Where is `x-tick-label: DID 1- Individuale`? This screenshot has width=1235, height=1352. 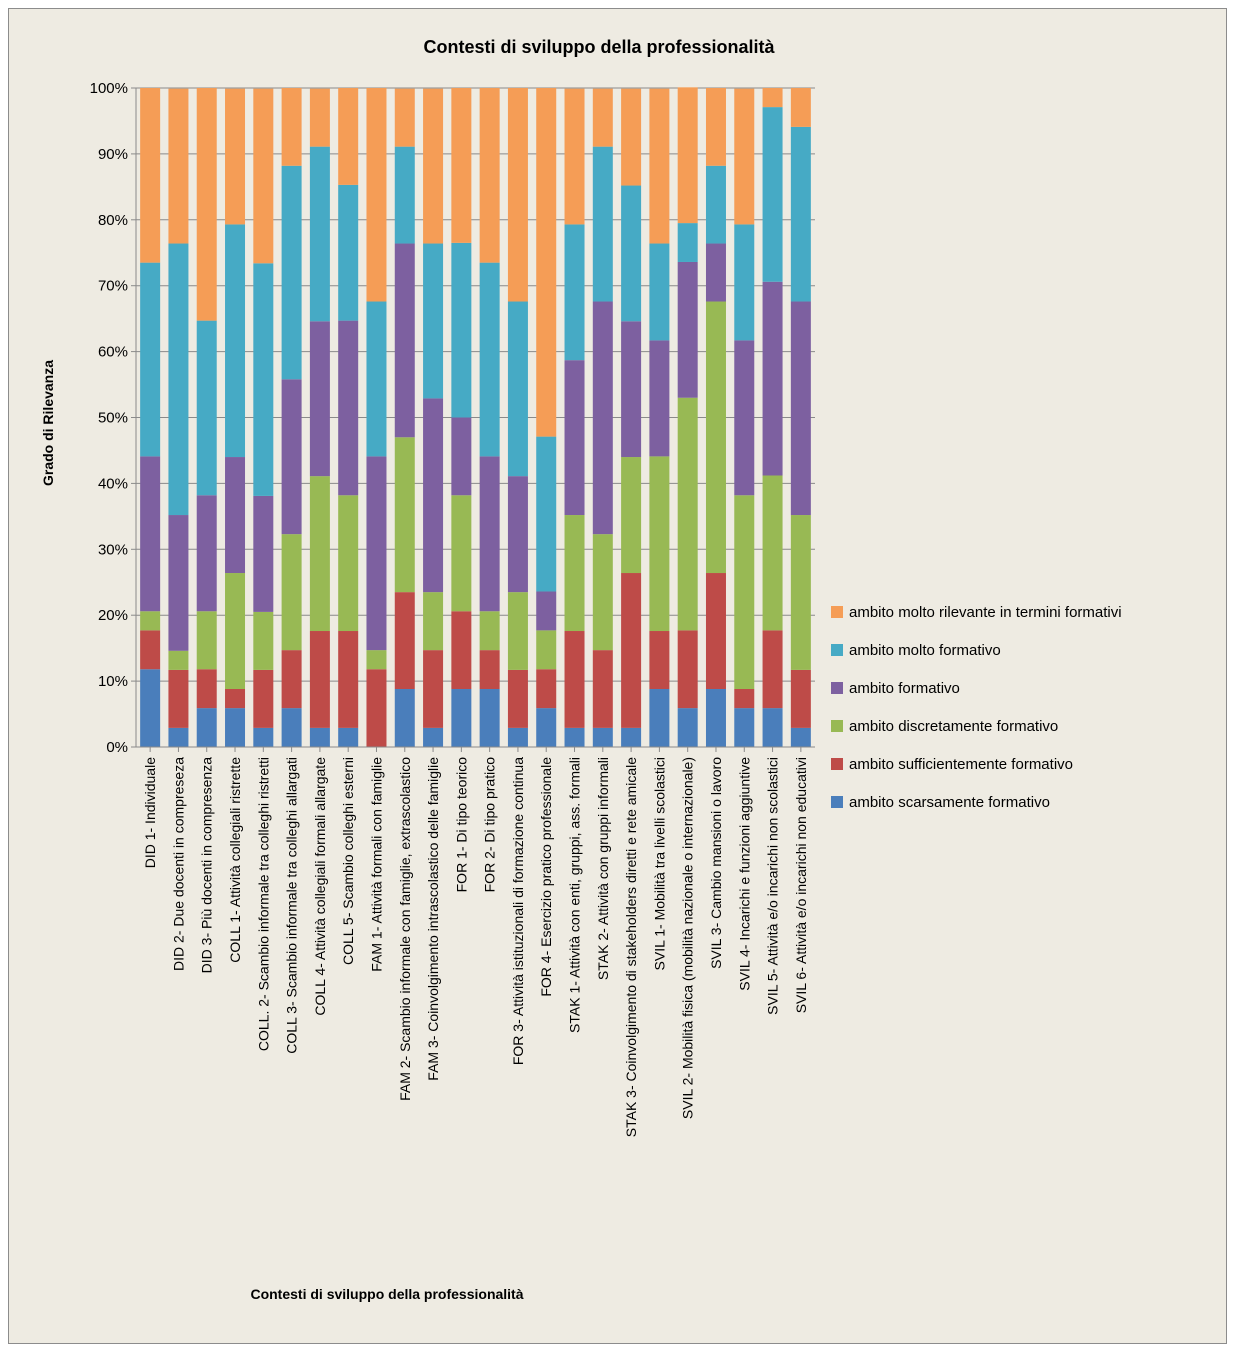 x-tick-label: DID 1- Individuale is located at coordinates (150, 812).